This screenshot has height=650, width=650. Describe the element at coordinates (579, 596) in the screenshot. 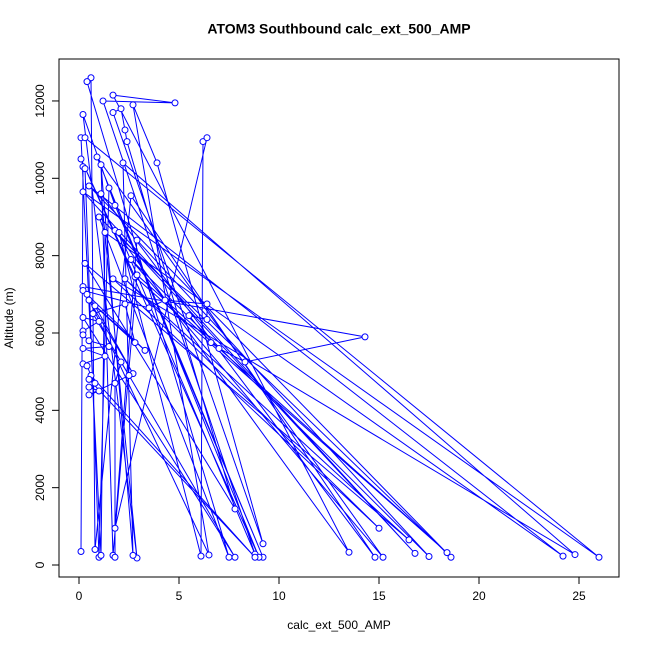

I see `x-tick-label: 25` at that location.